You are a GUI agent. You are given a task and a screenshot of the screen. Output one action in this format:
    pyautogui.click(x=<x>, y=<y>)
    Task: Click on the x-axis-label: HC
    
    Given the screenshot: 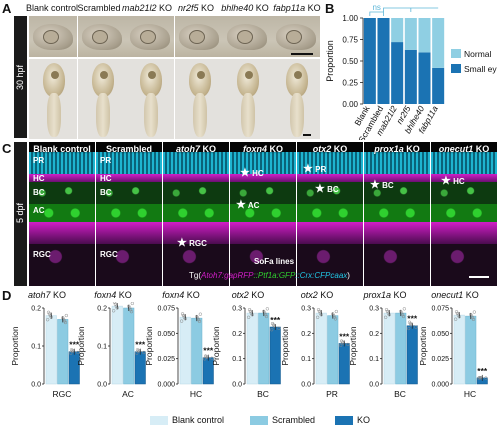 What is the action you would take?
    pyautogui.click(x=470, y=394)
    